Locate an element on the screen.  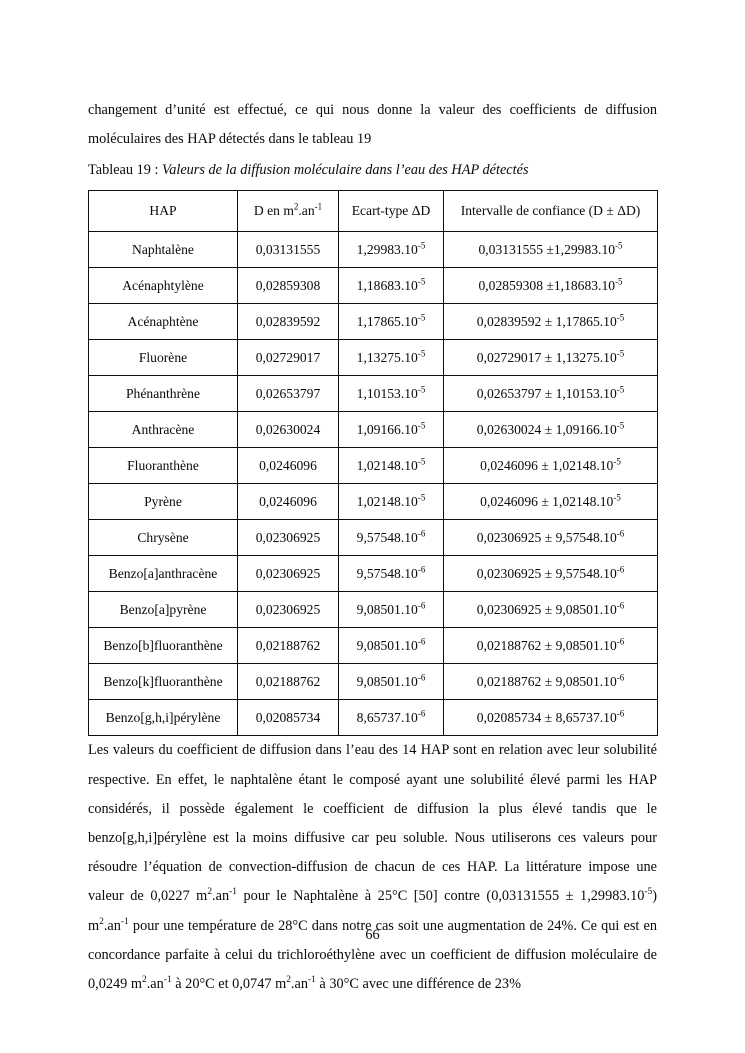
cell-intervalle: 0,0246096 ± 1,02148.10-5 is located at coordinates (550, 466).